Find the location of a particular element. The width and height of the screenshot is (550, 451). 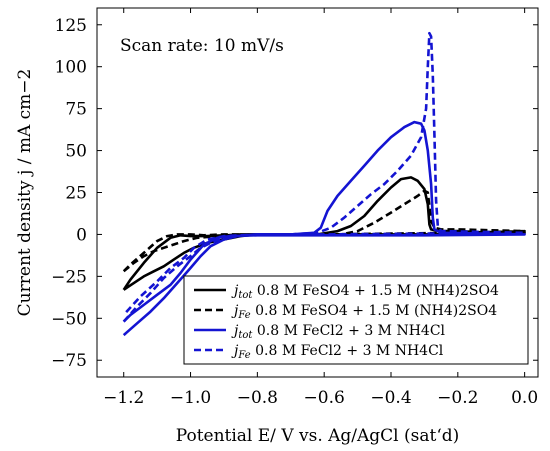

legend-label: jtot 0.8 M FeCl2 + 3 M NH4Cl is located at coordinates (338, 332).